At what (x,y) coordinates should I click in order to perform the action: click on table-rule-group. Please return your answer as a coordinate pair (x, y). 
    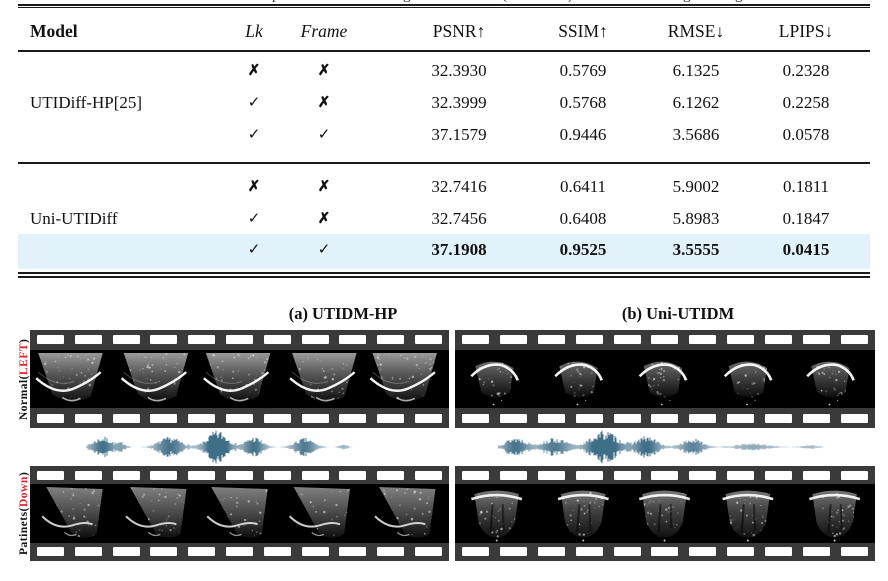
    Looking at the image, I should click on (444, 163).